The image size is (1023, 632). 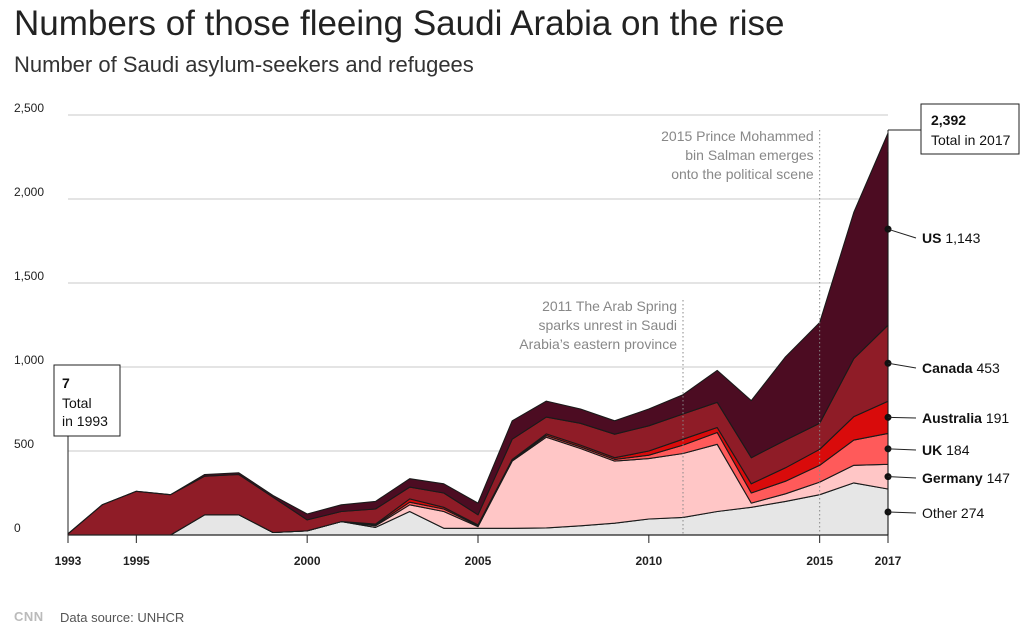 I want to click on x-tick-label: 2017, so click(x=888, y=561).